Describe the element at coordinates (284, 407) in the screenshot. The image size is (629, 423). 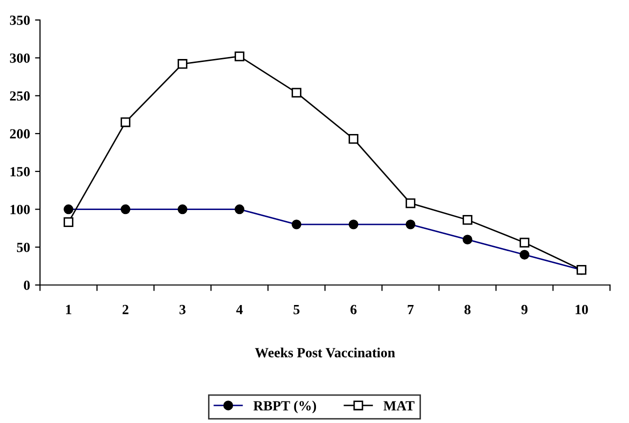
I see `legend-label: RBPT (%)` at that location.